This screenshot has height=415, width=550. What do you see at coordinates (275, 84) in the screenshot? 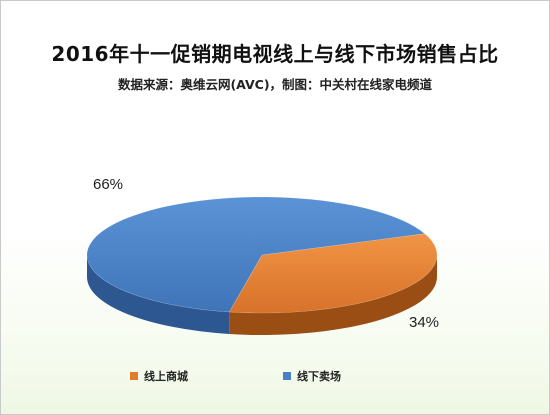
I see `chart-subtitle: 数据来源：奥维云网(AVC)，制图：中关村在线家电频道` at bounding box center [275, 84].